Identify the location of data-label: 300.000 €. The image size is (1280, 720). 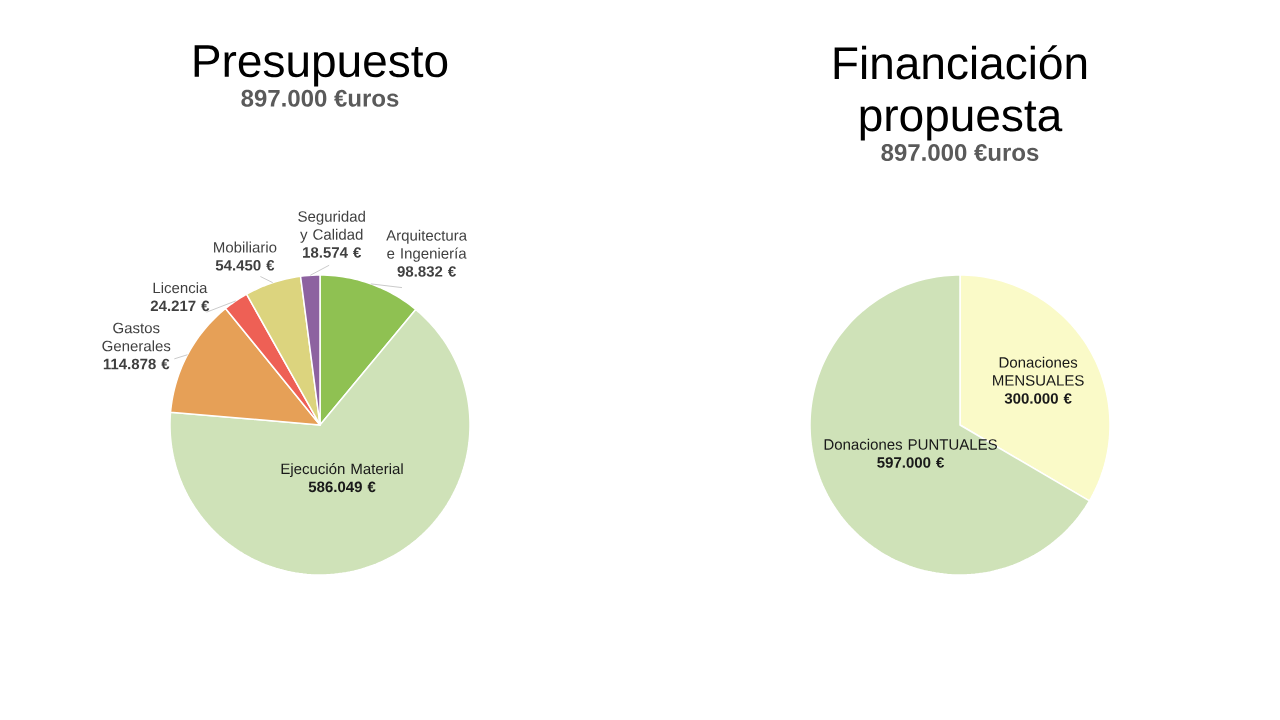
(1038, 398).